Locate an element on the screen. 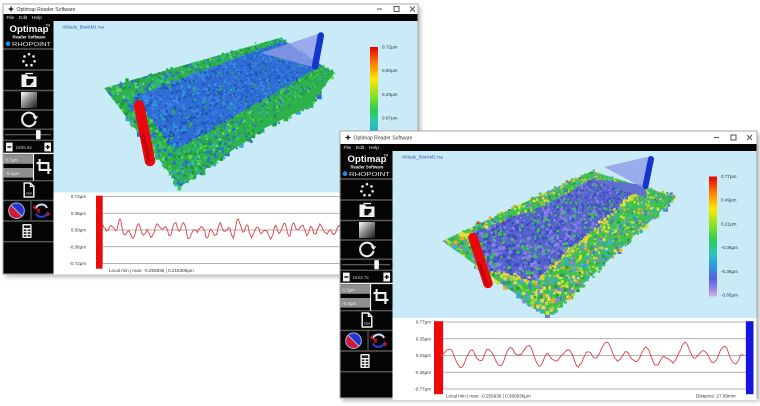 This screenshot has height=406, width=760. svg-text: 0.49µm is located at coordinates (729, 200).